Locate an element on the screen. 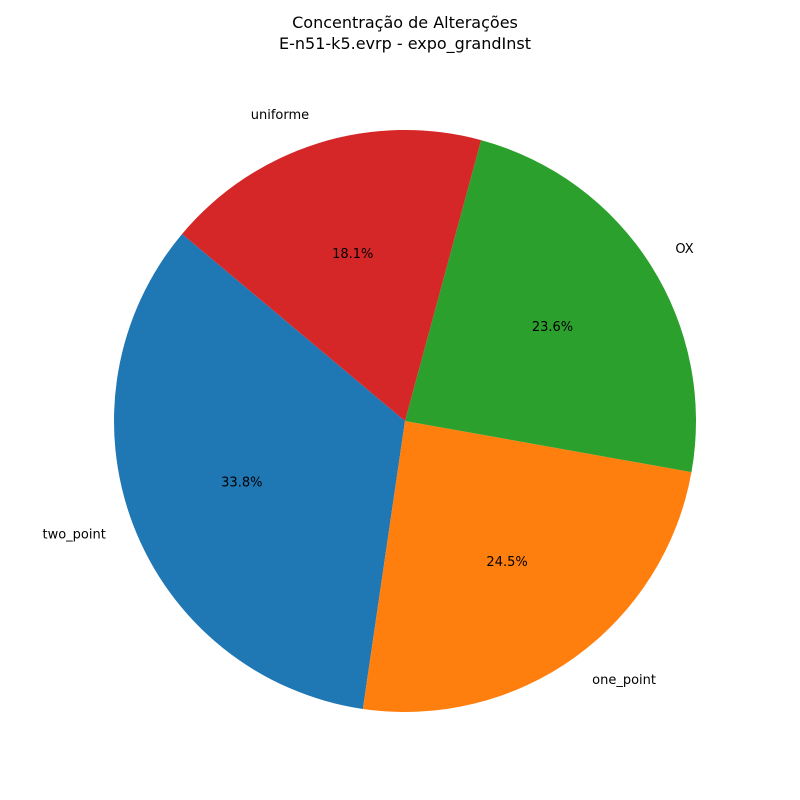 The image size is (800, 800). slice-label-uniforme: uniforme is located at coordinates (280, 115).